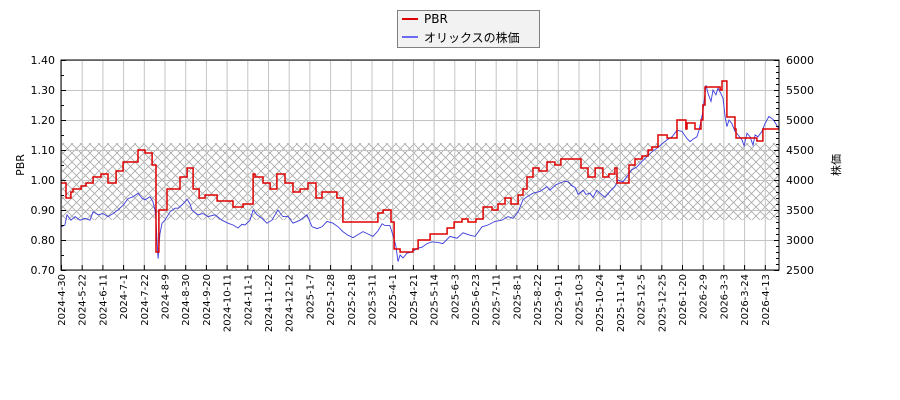  Describe the element at coordinates (62, 300) in the screenshot. I see `x-tick-label: 2024-4-30` at that location.